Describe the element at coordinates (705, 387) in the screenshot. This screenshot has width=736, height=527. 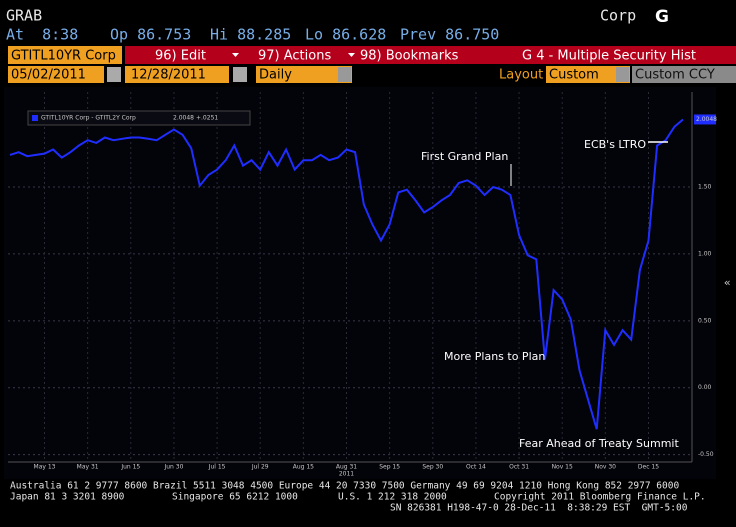
I see `y-tick-label: 0.00` at that location.